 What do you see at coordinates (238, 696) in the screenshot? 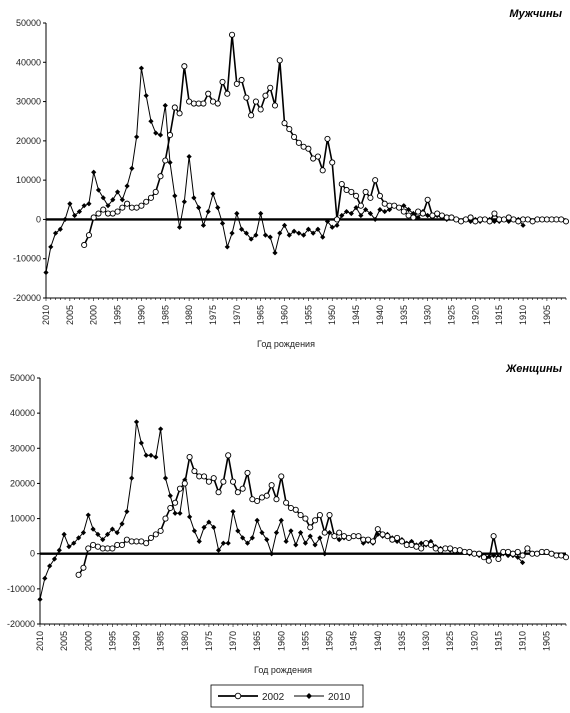
I see `legend-swatch-2002-marker` at bounding box center [238, 696].